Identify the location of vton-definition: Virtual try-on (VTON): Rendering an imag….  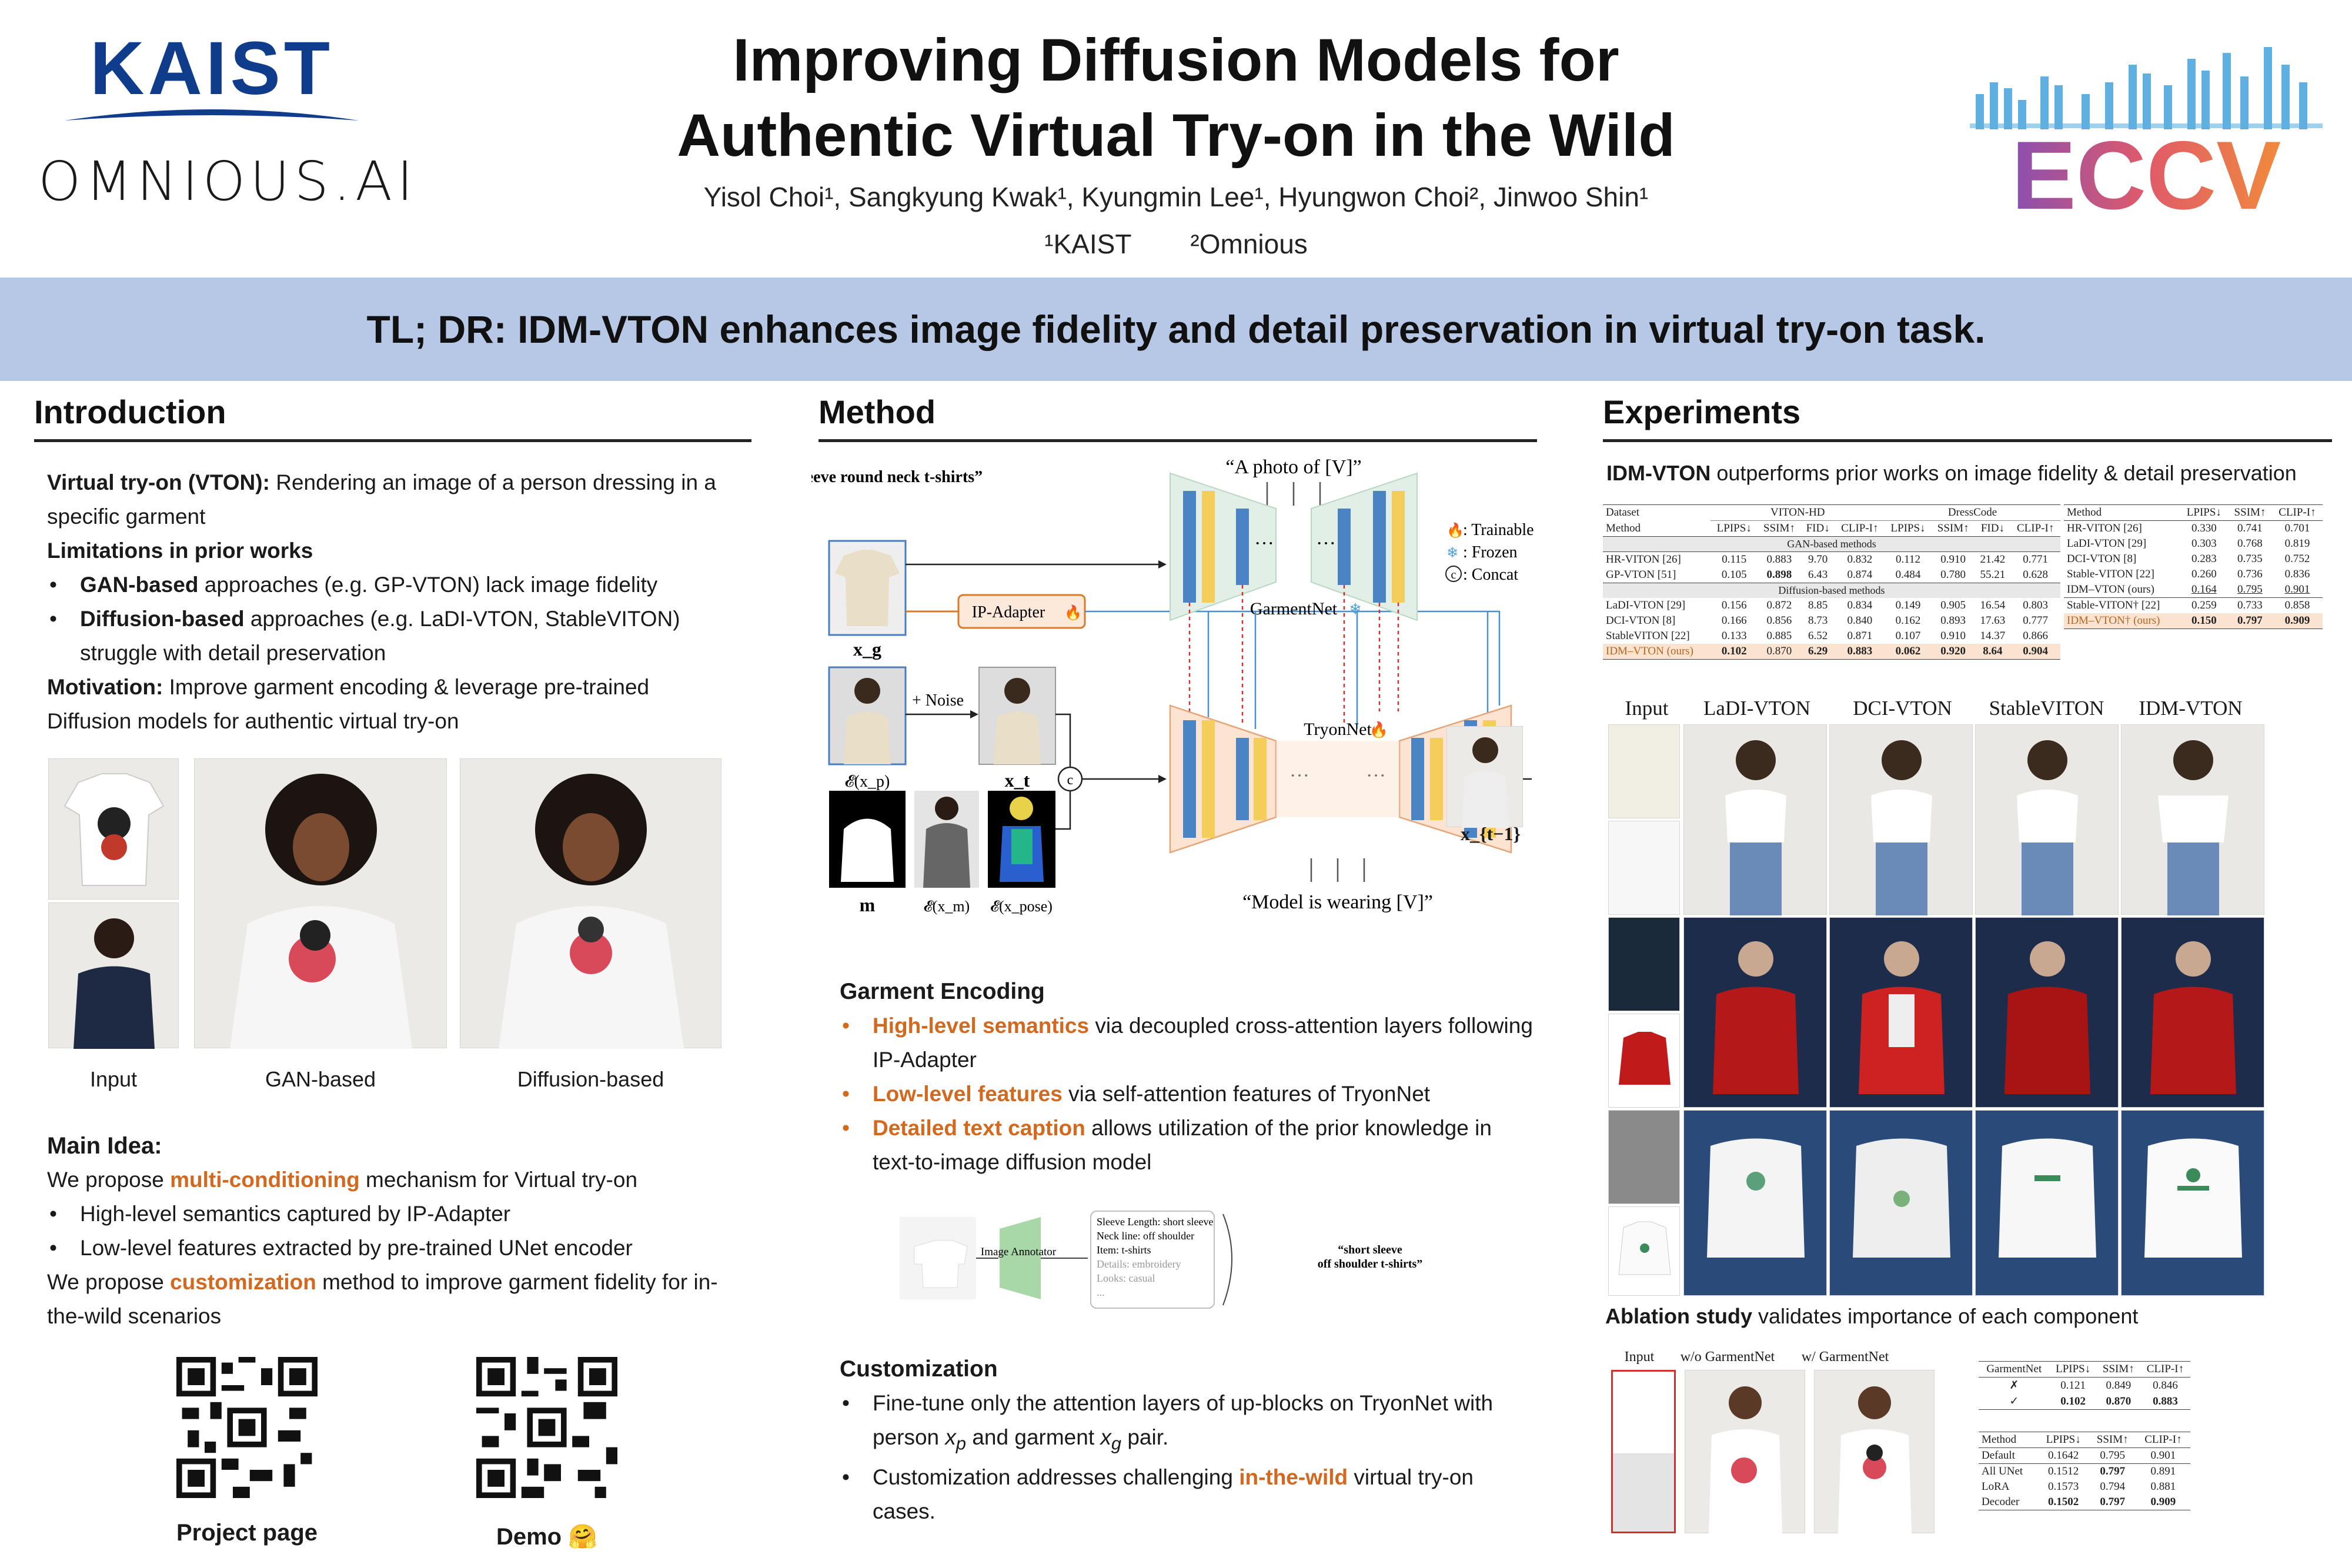
(381, 500).